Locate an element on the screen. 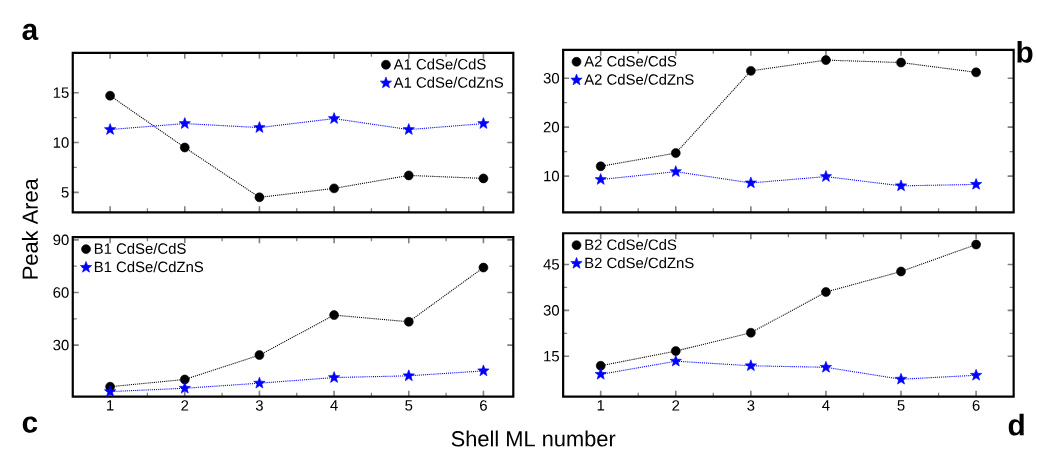 The image size is (1037, 453). legend-label: B1 CdSe/CdS is located at coordinates (140, 249).